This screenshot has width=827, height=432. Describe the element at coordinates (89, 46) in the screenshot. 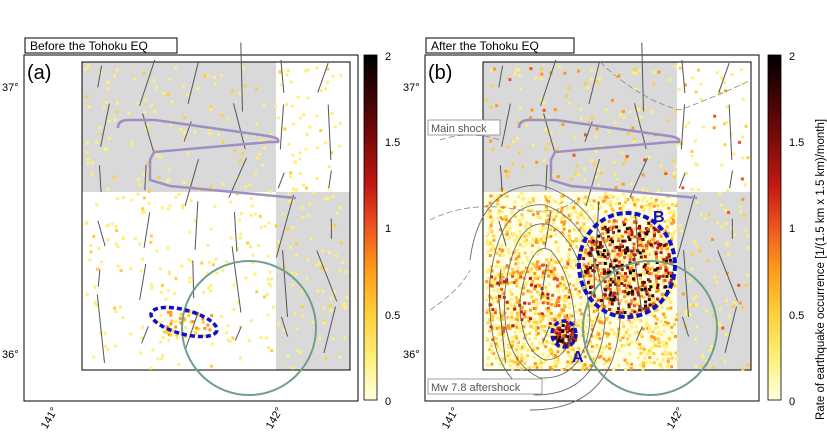

I see `panel-title-a: Before the Tohoku EQ` at that location.